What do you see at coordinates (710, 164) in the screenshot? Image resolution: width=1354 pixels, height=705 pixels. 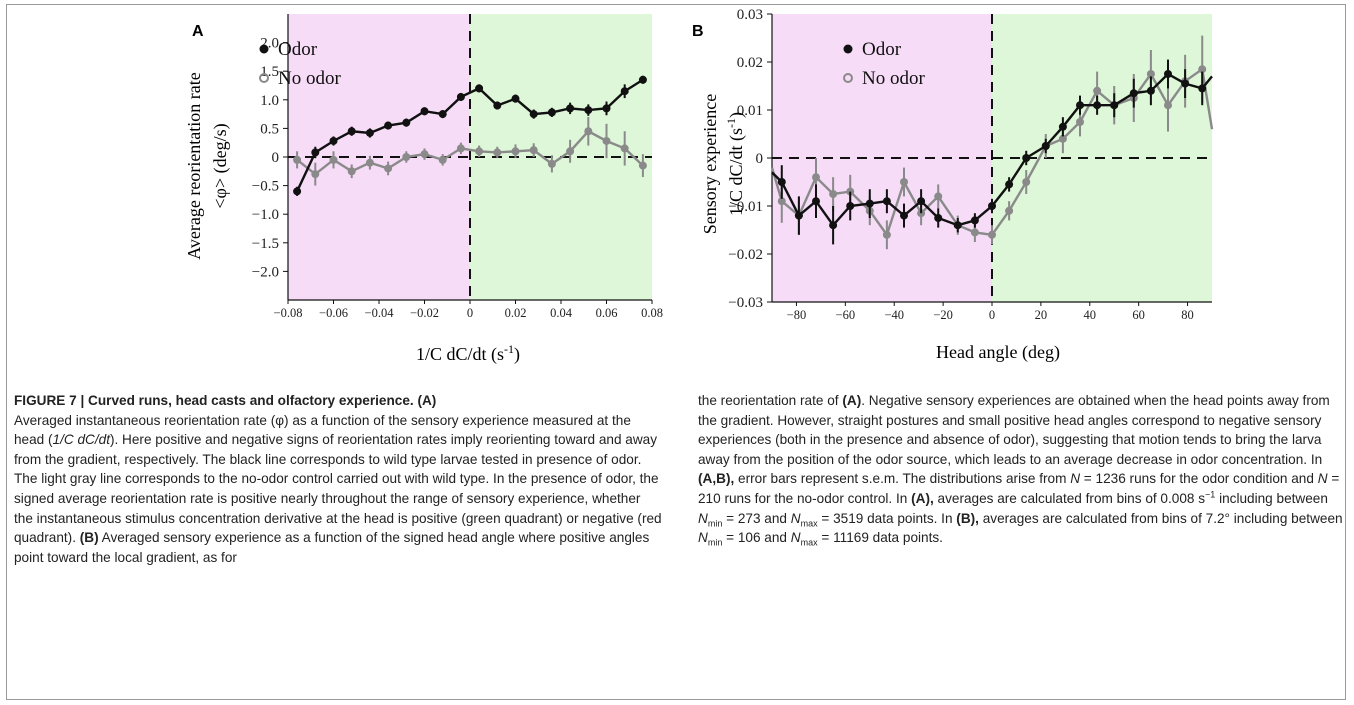 I see `y-axis-title-b: Sensory experience` at bounding box center [710, 164].